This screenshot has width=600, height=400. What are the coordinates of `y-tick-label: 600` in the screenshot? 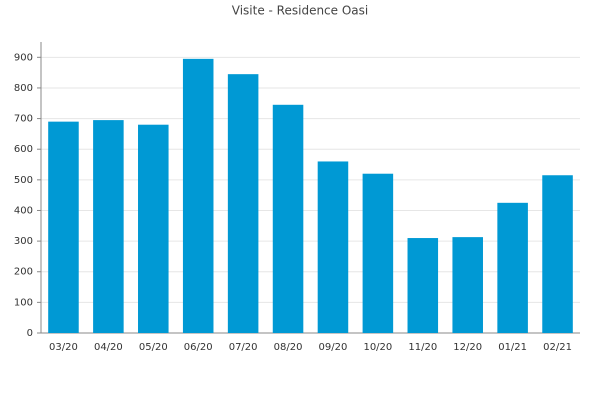 It's located at (23, 149).